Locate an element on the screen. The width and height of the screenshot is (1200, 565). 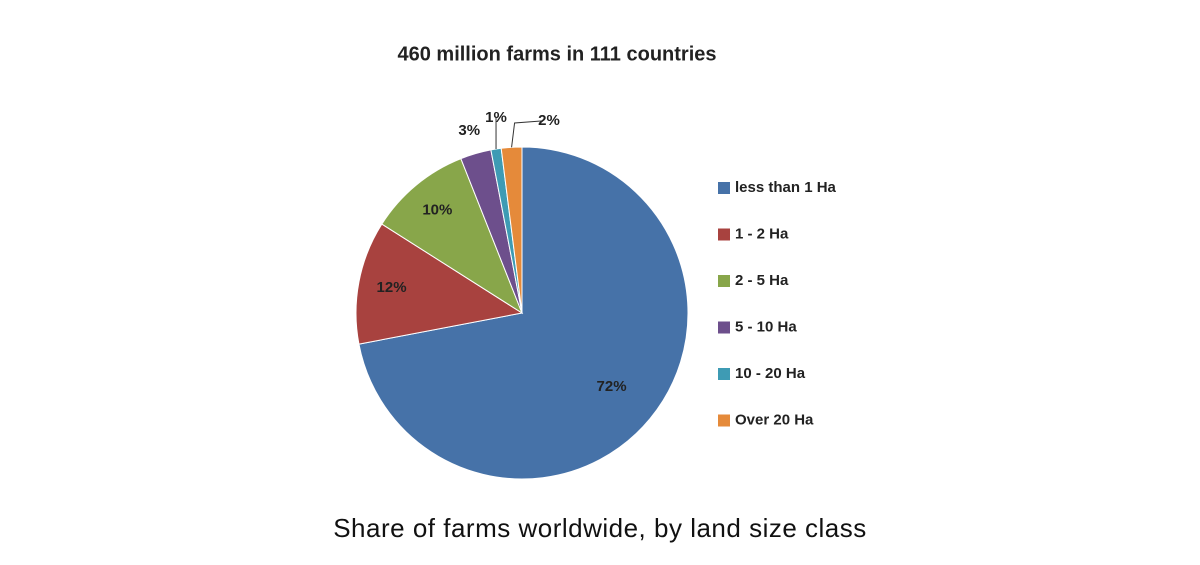
legend-label: 1 - 2 Ha is located at coordinates (762, 233).